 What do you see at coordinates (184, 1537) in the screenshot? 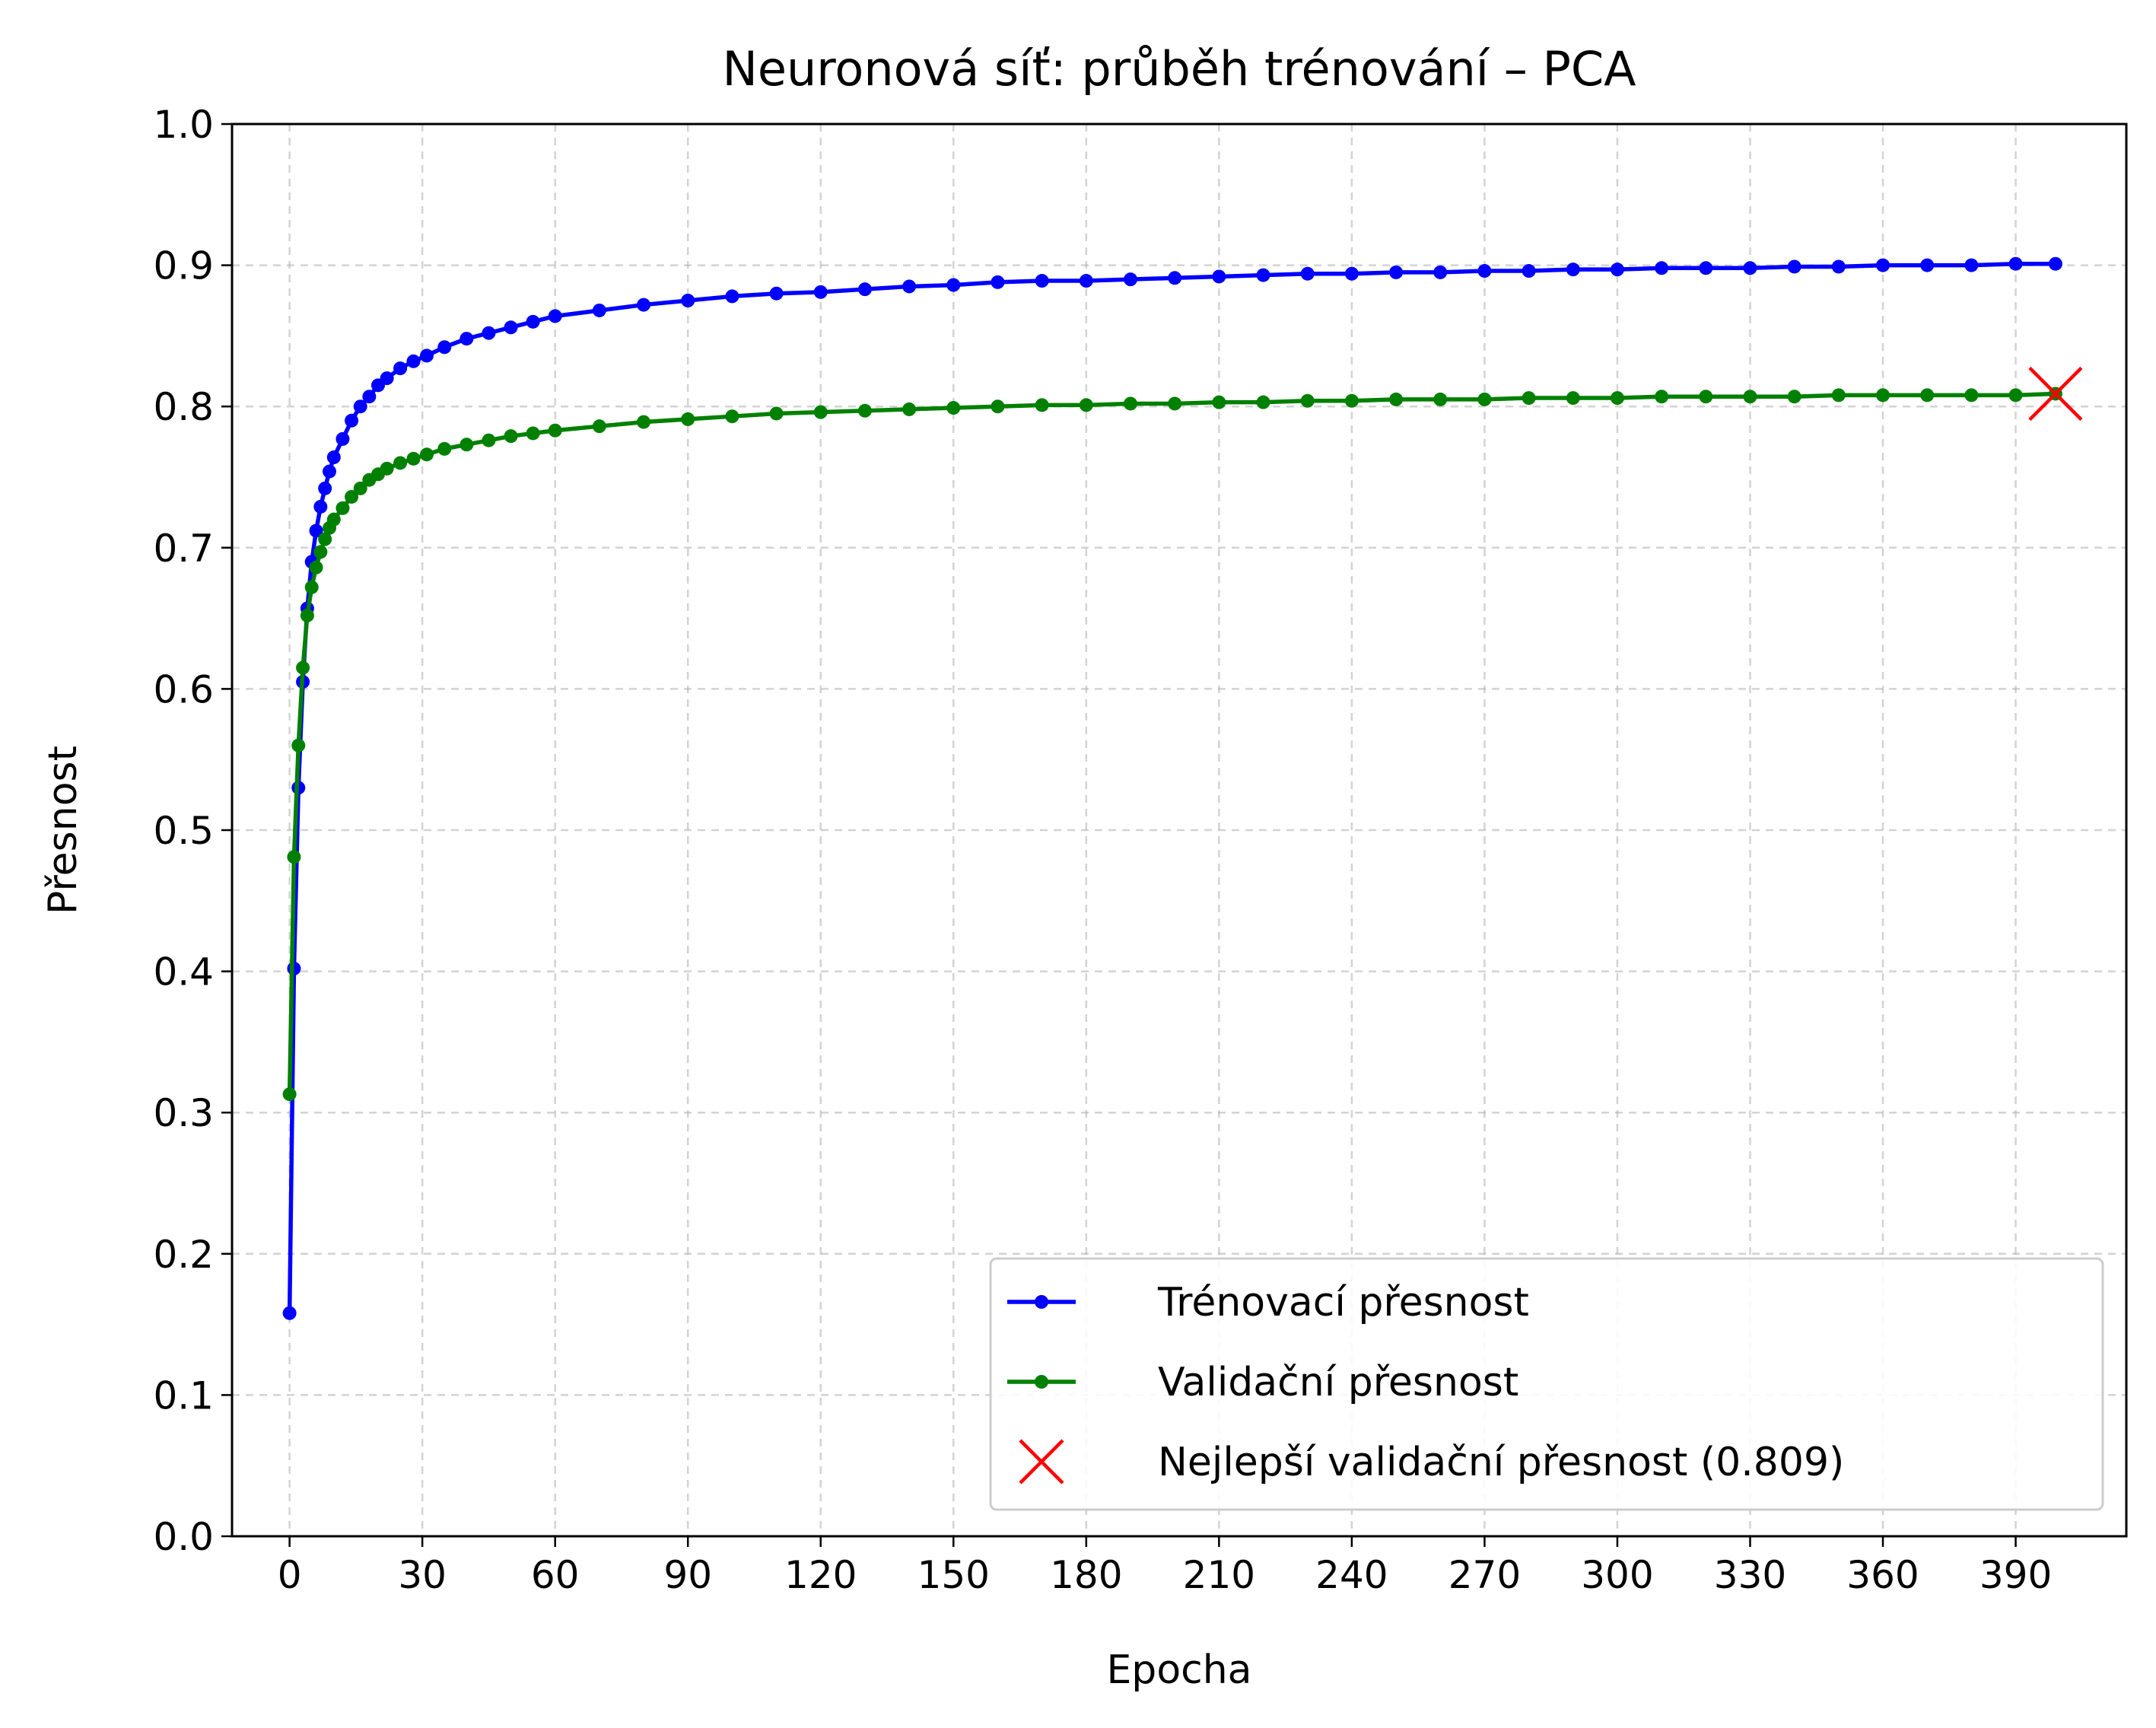
I see `y-tick-label: 0.0` at bounding box center [184, 1537].